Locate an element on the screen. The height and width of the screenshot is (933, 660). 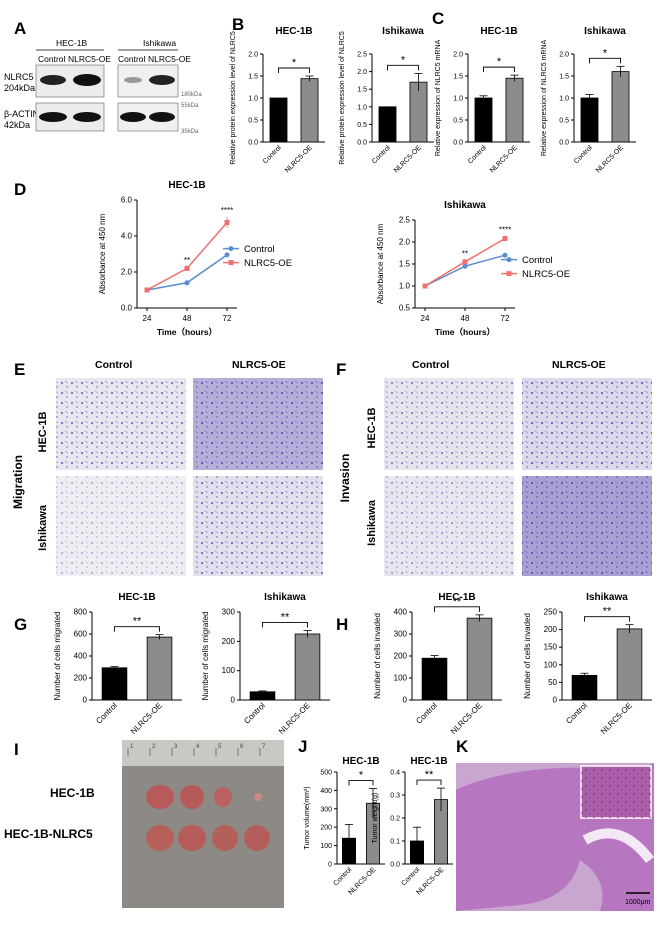
panel-letter-d: D is located at coordinates (20, 189).